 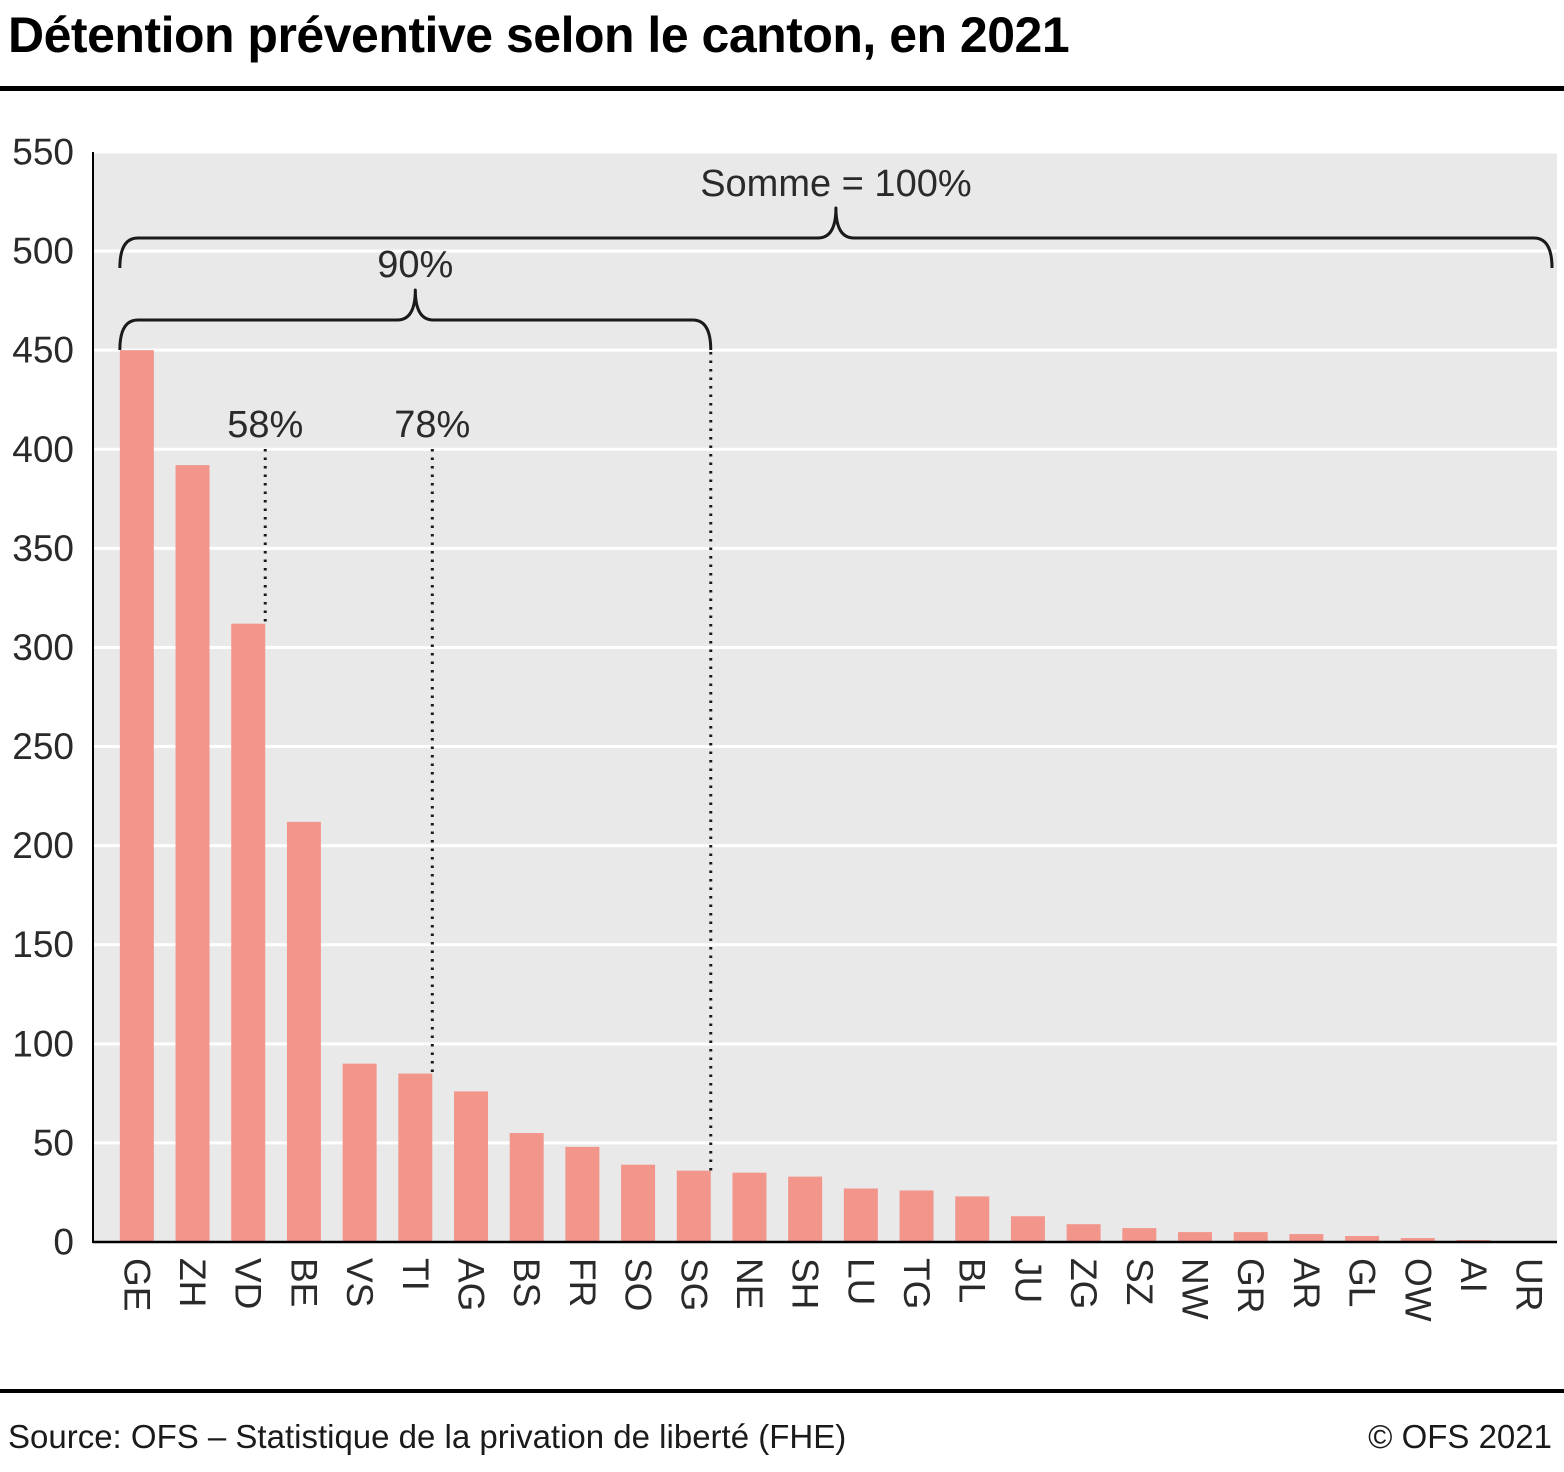 What do you see at coordinates (1195, 1289) in the screenshot?
I see `x-tick-label-nw: NW` at bounding box center [1195, 1289].